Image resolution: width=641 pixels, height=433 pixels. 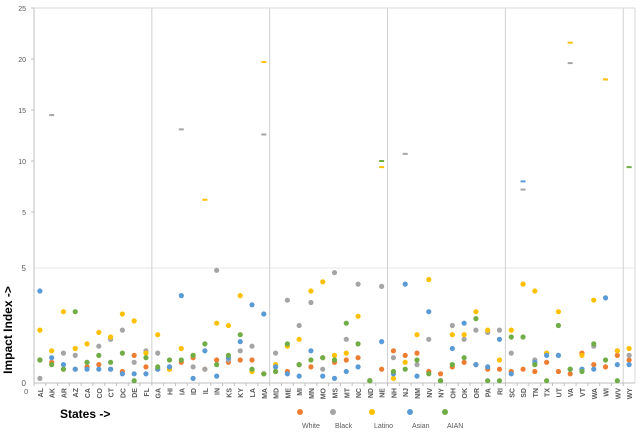 I want to click on legend-marker-aian, so click(x=445, y=412).